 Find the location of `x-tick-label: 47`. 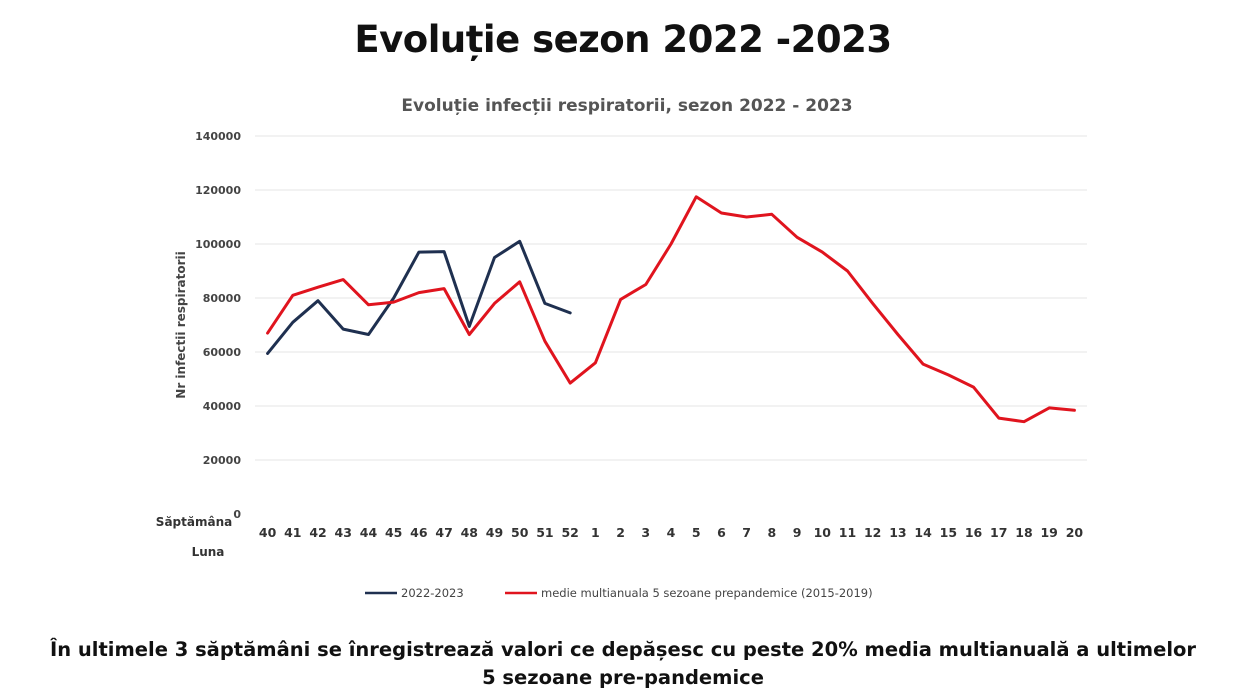

x-tick-label: 47 is located at coordinates (443, 532).